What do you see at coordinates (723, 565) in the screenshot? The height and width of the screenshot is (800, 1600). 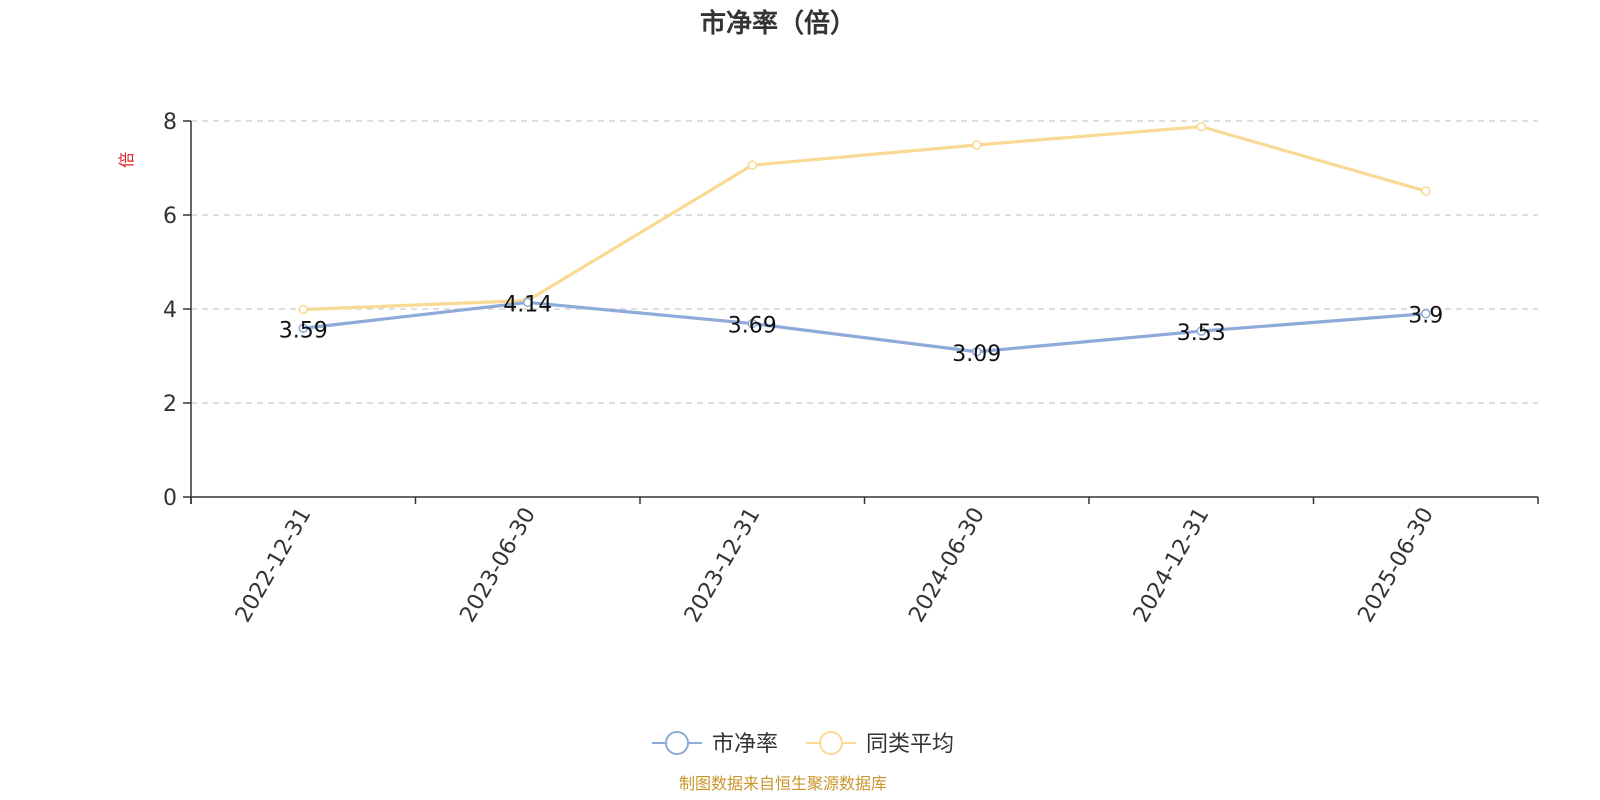 I see `x-tick-label: 2023-12-31` at bounding box center [723, 565].